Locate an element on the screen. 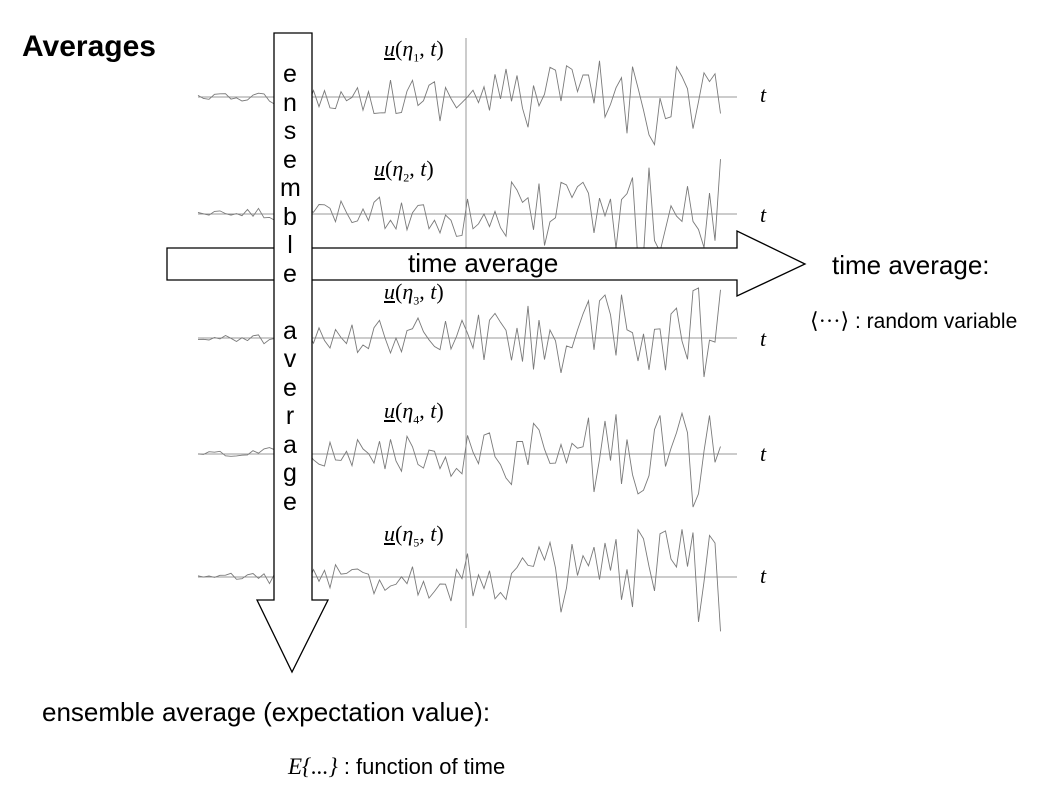 The width and height of the screenshot is (1059, 799). signal-label-2: u(η2, t) is located at coordinates (404, 170).